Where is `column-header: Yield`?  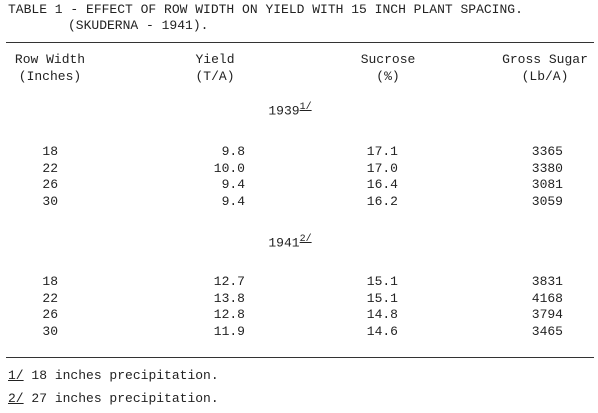 column-header: Yield is located at coordinates (215, 59).